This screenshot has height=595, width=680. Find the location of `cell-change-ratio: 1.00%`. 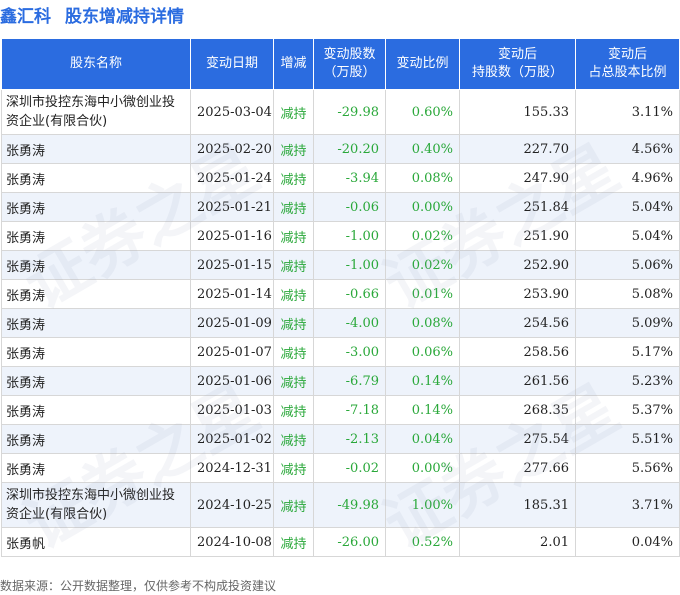

cell-change-ratio: 1.00% is located at coordinates (422, 505).